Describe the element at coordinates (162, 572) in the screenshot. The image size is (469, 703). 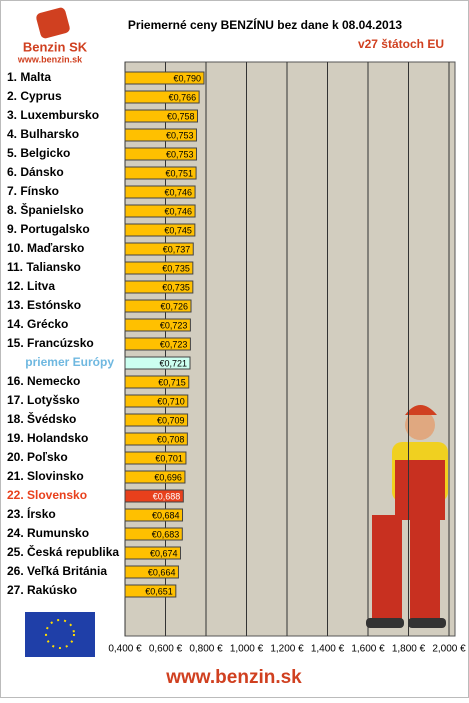
I see `value-label: €0,664` at that location.